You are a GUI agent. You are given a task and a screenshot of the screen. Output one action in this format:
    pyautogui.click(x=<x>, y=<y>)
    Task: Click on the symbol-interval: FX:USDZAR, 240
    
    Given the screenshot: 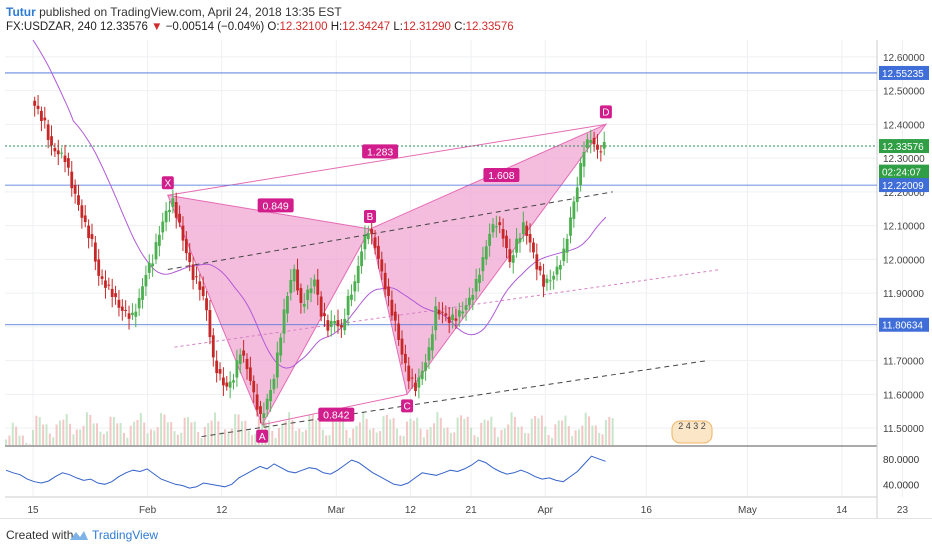 What is the action you would take?
    pyautogui.click(x=51, y=27)
    